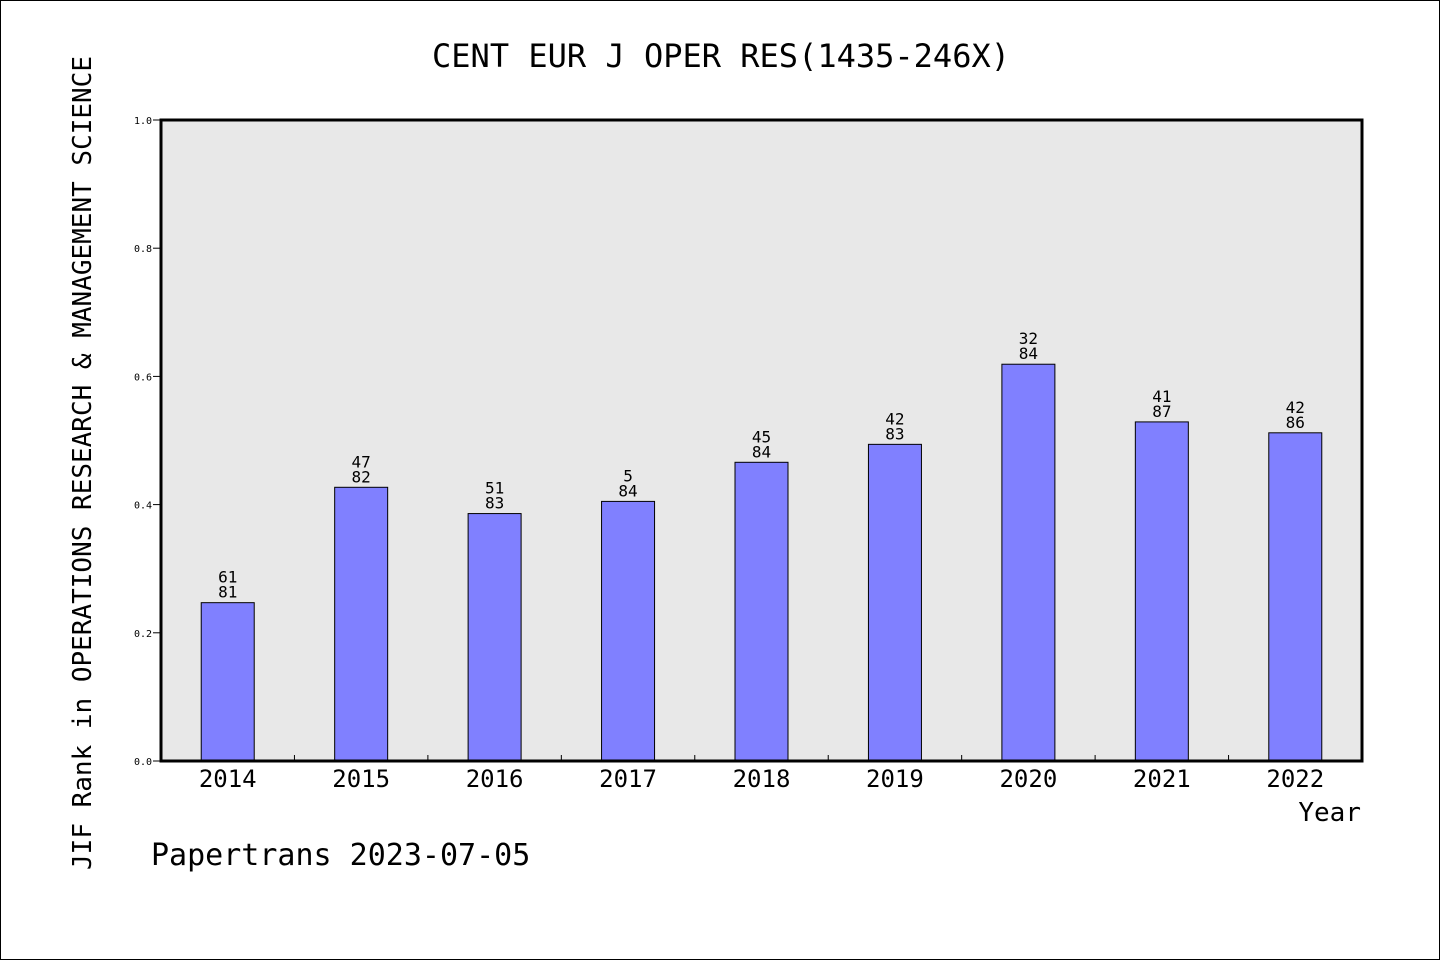  Describe the element at coordinates (143, 506) in the screenshot. I see `y-tick-label: 0.4` at that location.